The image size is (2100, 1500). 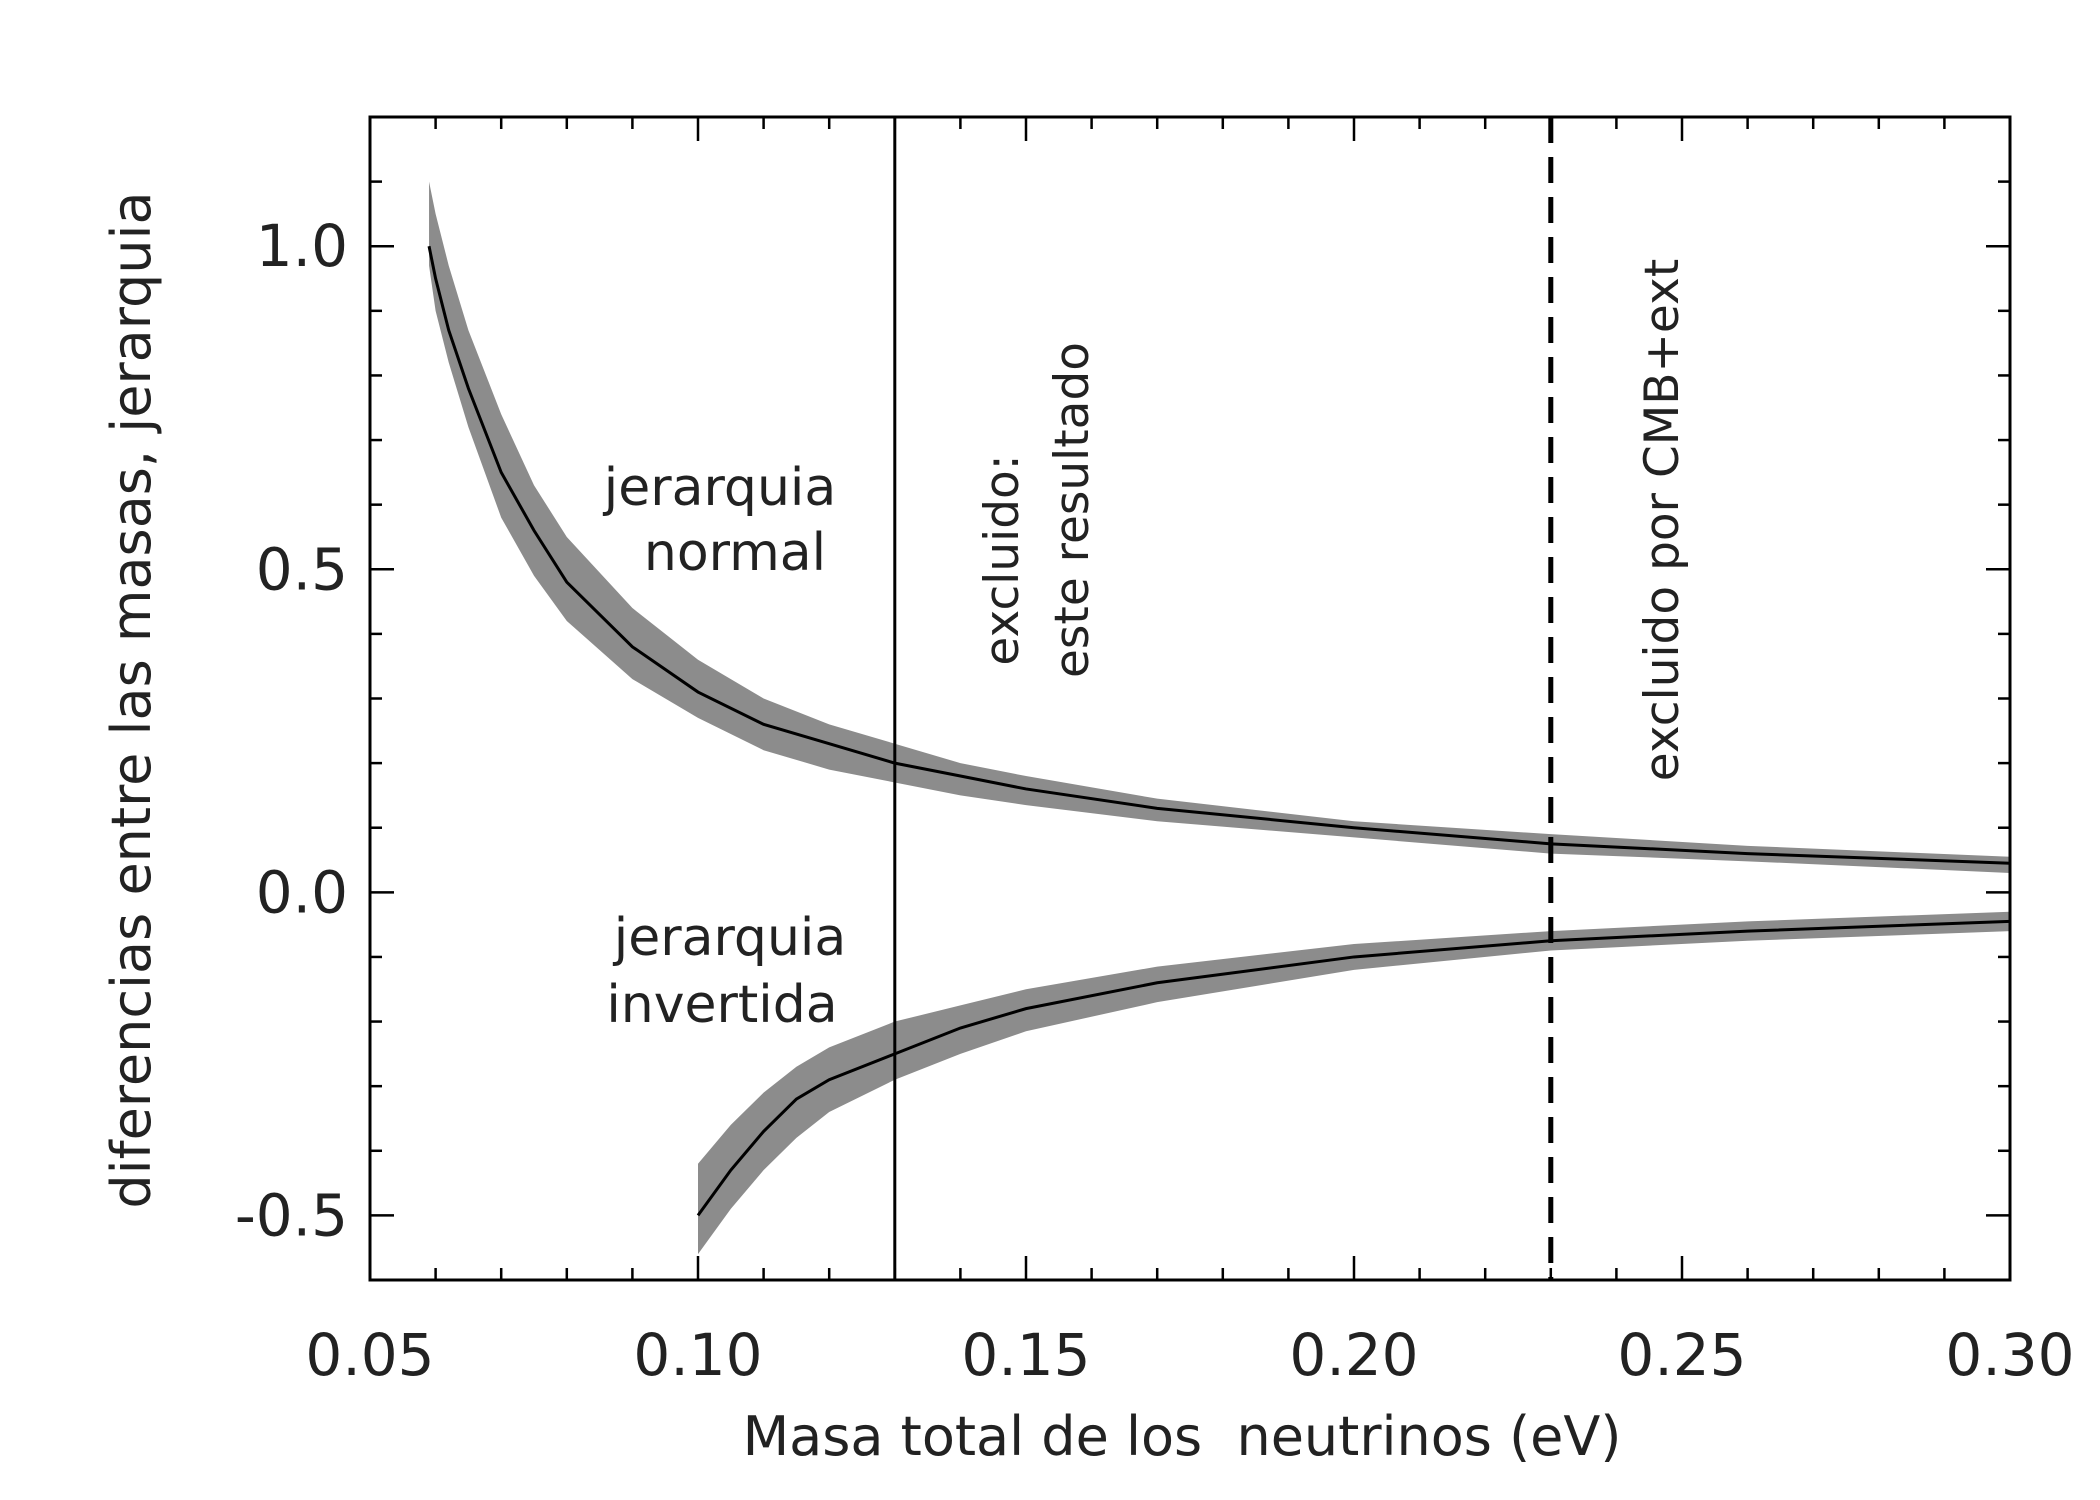 What do you see at coordinates (1025, 1355) in the screenshot?
I see `x-tick-label: 0.15` at bounding box center [1025, 1355].